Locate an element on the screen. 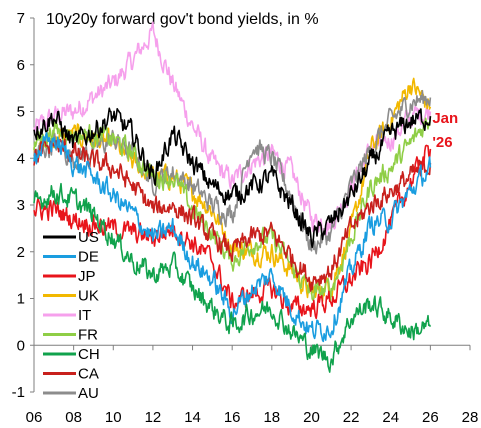 This screenshot has height=428, width=481. annotation-line: Jan is located at coordinates (445, 118).